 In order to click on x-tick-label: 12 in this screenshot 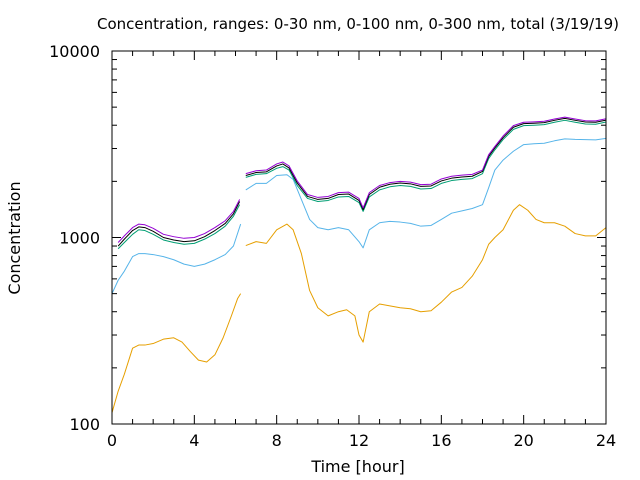, I will do `click(359, 440)`.